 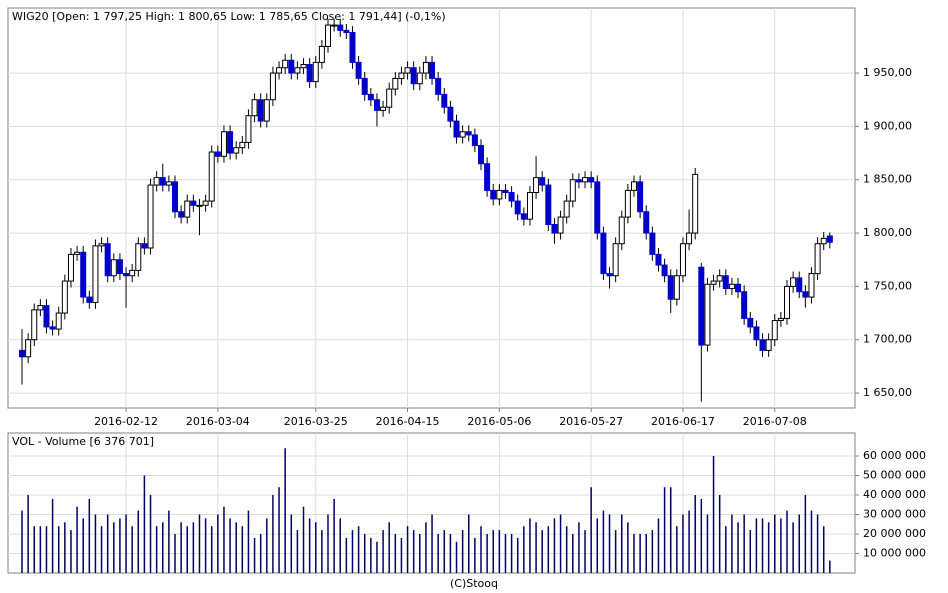 I want to click on x-tick-label: 2016-03-04, so click(x=218, y=421).